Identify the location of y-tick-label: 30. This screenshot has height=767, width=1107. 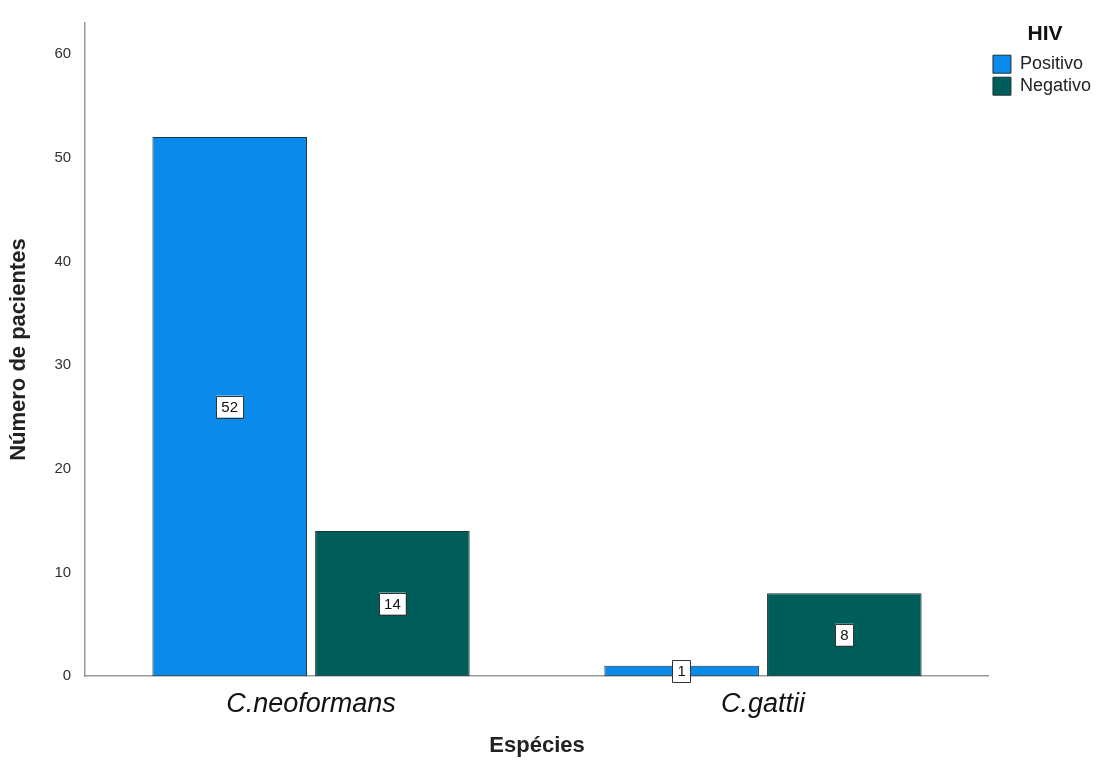
(63, 364).